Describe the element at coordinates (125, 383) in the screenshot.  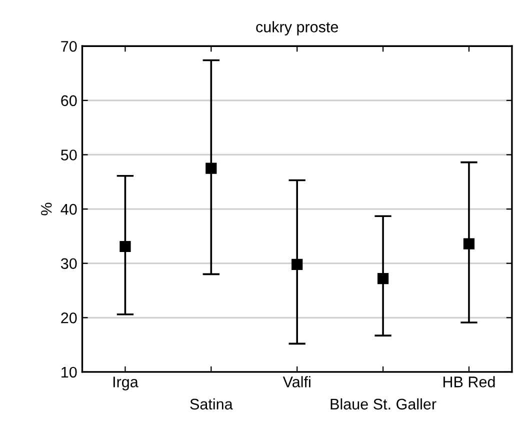
I see `x-tick-label: Irga` at that location.